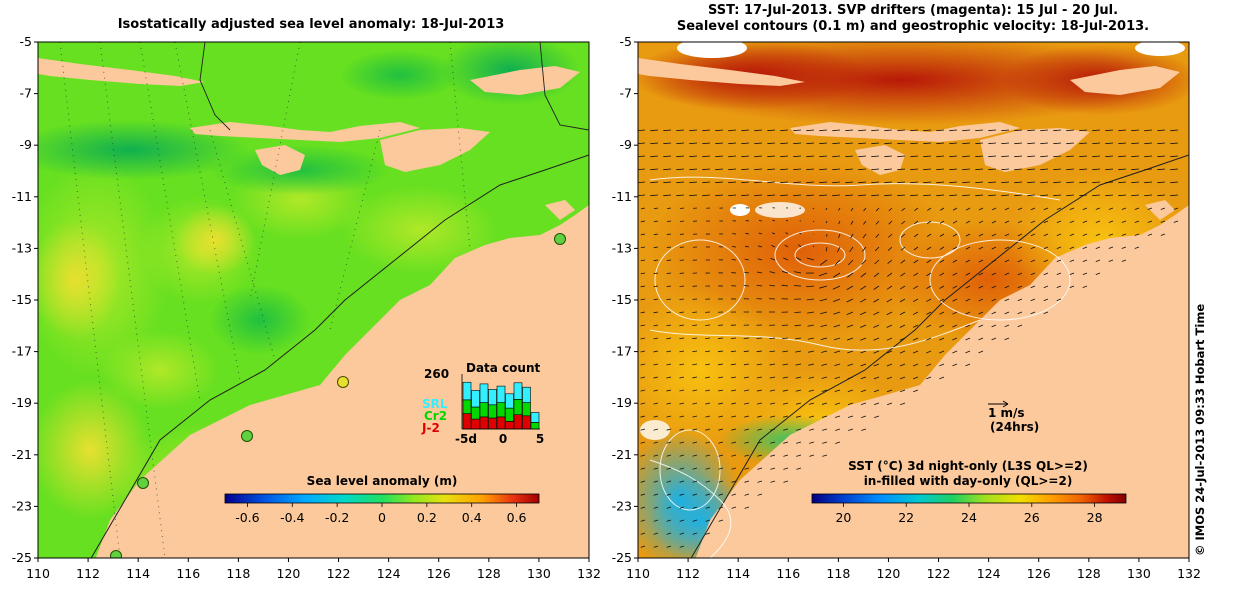  Describe the element at coordinates (968, 466) in the screenshot. I see `sst-colorbar-label-1: SST (°C) 3d night-only (L3S QL>=2)` at that location.